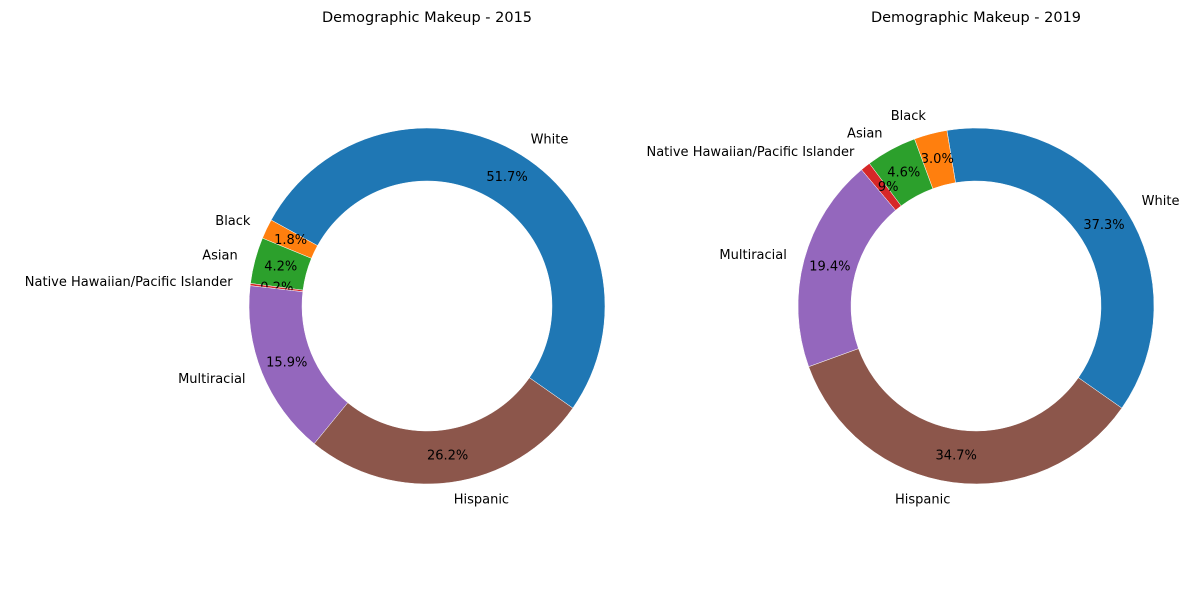  I want to click on value-label: 1.8%, so click(290, 240).